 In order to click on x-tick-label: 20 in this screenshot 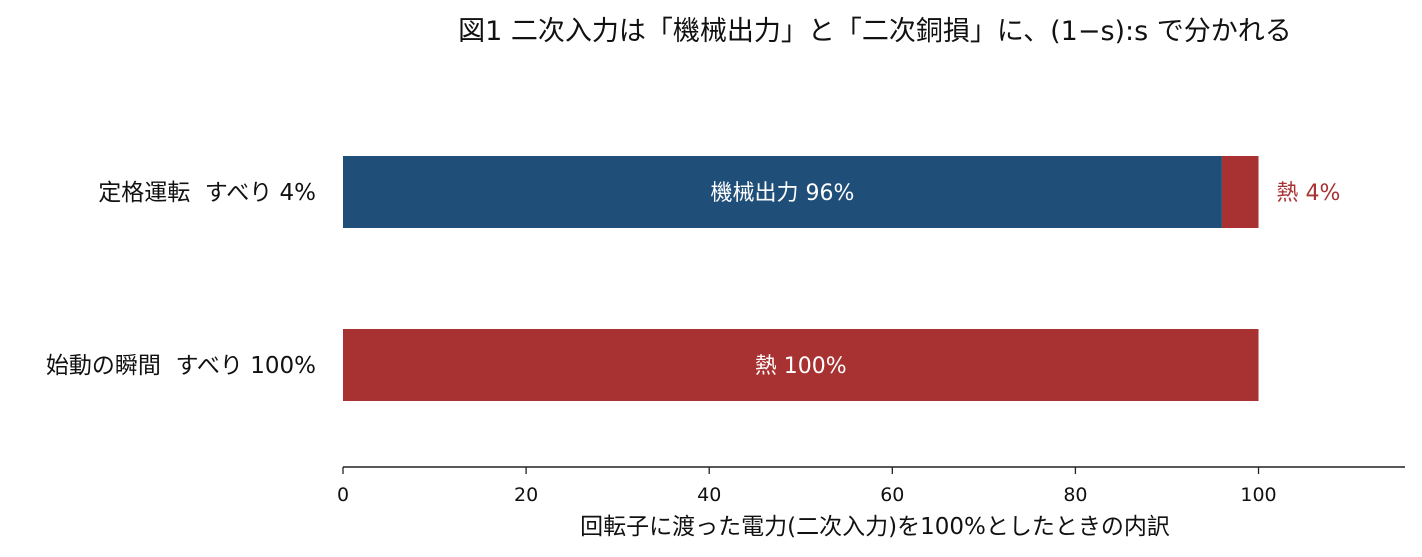, I will do `click(526, 495)`.